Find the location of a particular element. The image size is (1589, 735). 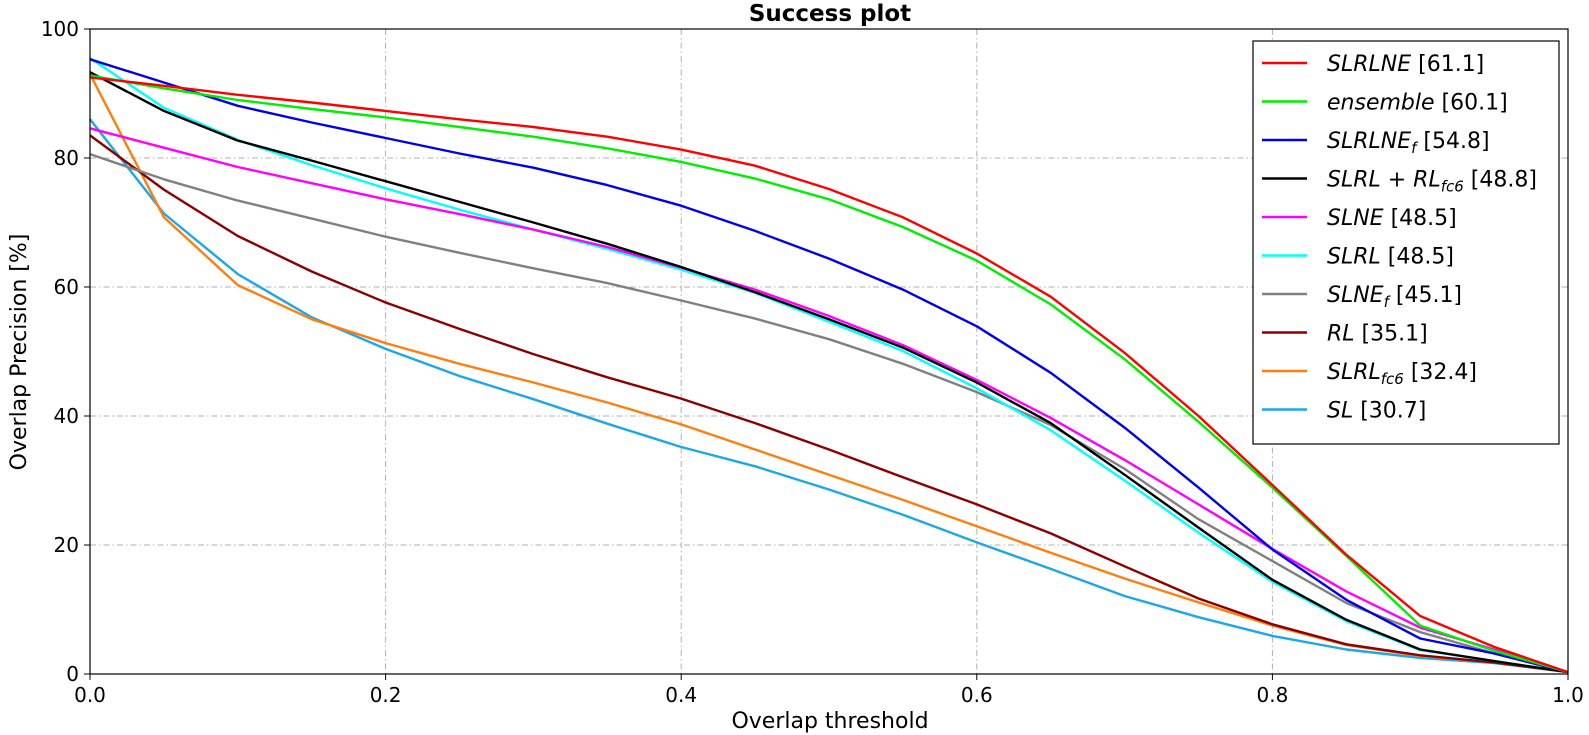

legend-entry: SLNEf [45.1] is located at coordinates (1394, 297).